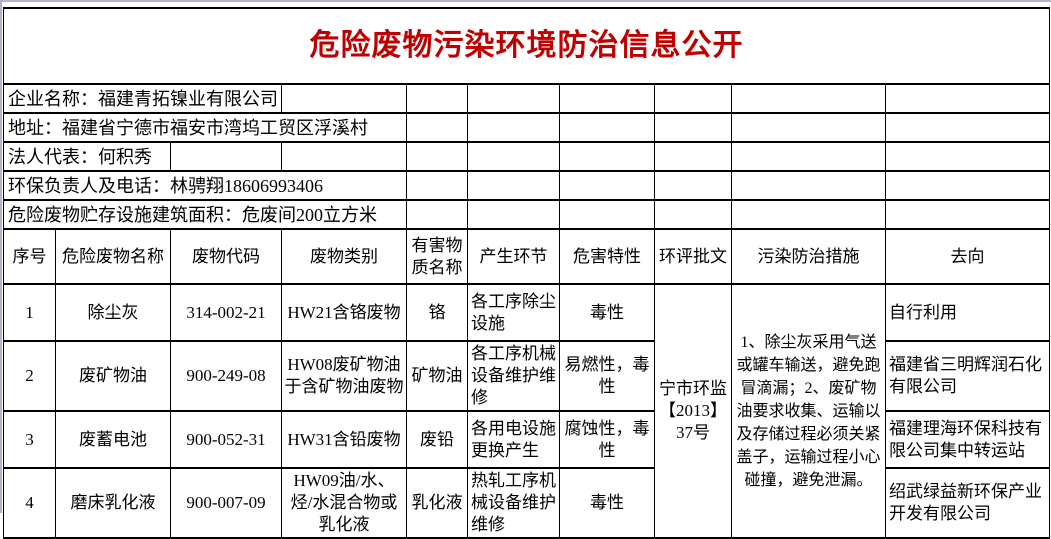 This screenshot has height=539, width=1051. Describe the element at coordinates (113, 312) in the screenshot. I see `waste-name-cell: 除尘灰` at that location.